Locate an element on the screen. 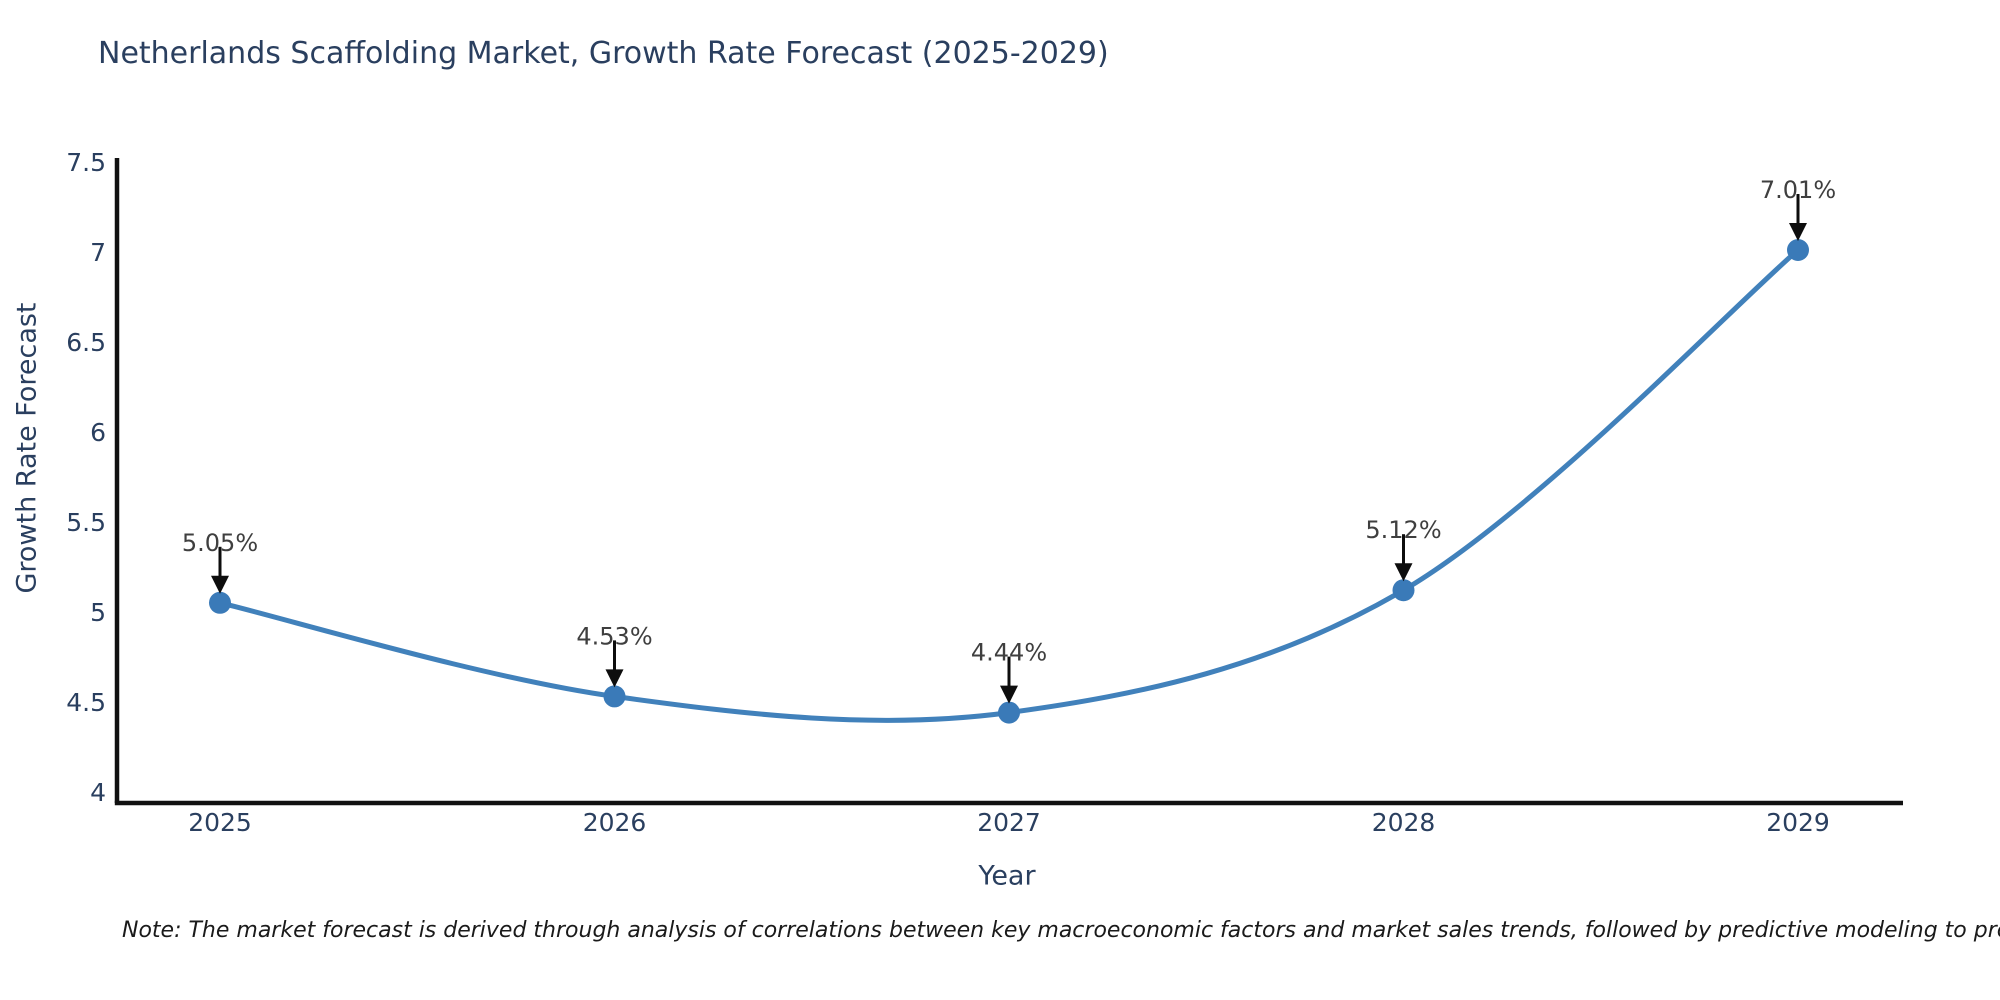 This screenshot has width=2000, height=1000. point-value-label: 5.12% is located at coordinates (1403, 530).